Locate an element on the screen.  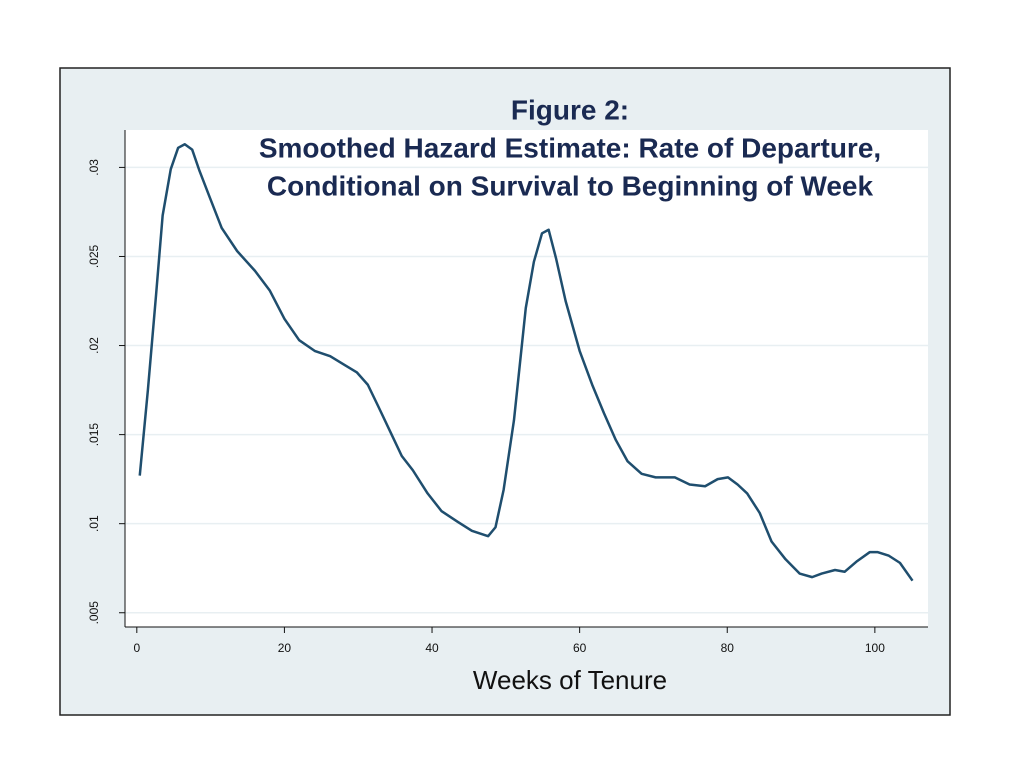
x-tick-label: 80 is located at coordinates (728, 648).